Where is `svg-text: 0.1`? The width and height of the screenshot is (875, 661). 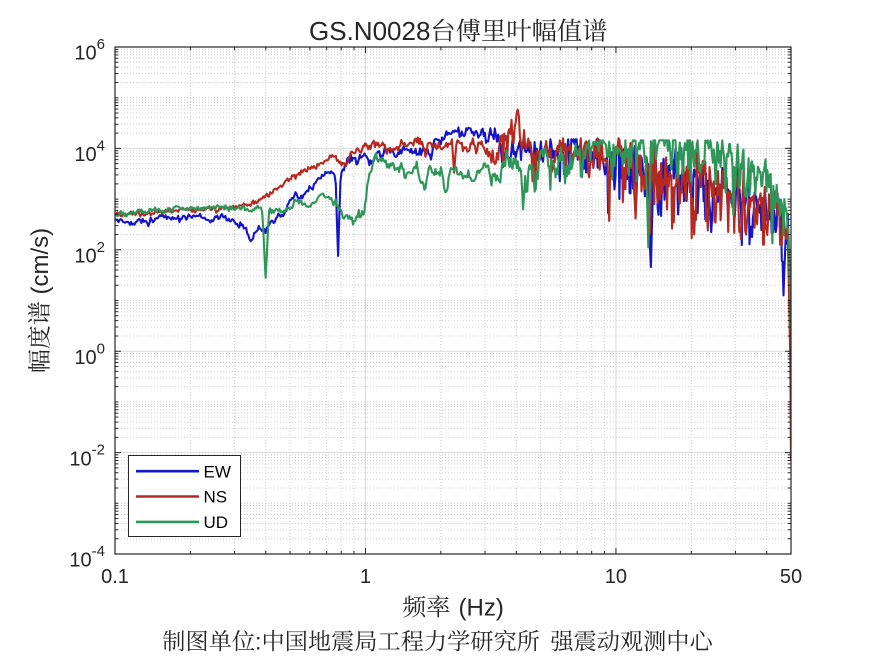
svg-text: 0.1 is located at coordinates (115, 577).